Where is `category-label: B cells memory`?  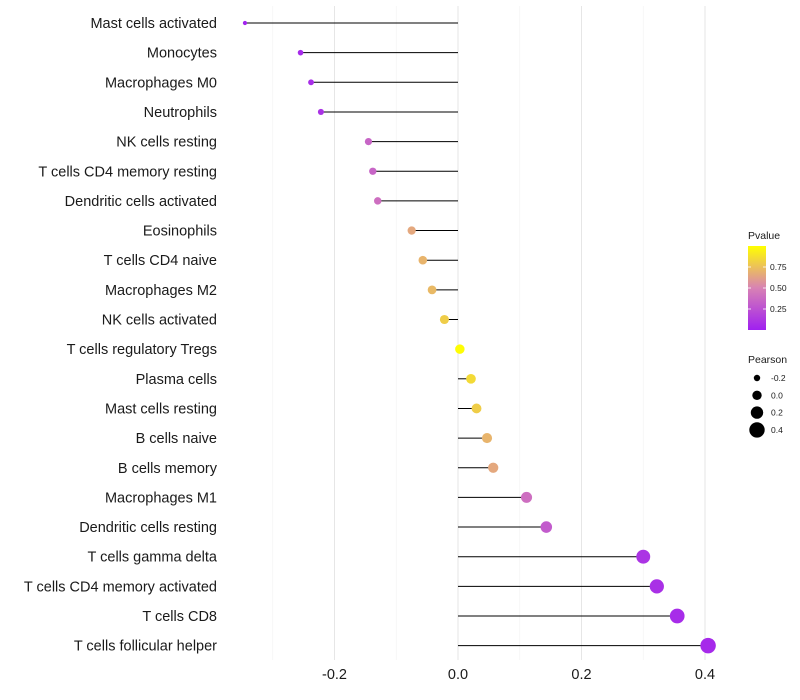 category-label: B cells memory is located at coordinates (168, 469).